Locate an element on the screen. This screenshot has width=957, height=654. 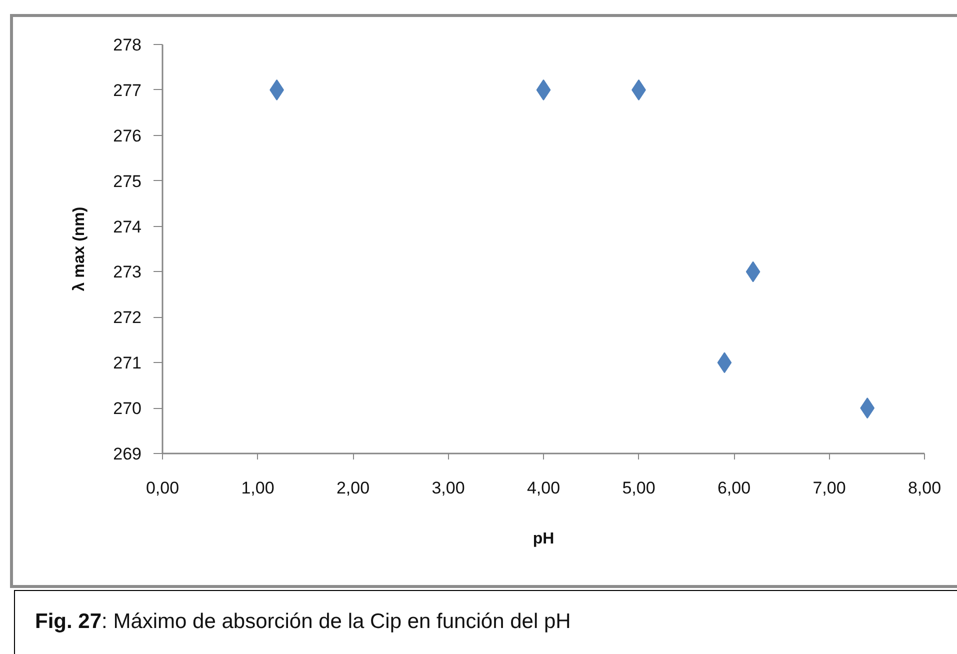
y-tick-label: 274 is located at coordinates (127, 226).